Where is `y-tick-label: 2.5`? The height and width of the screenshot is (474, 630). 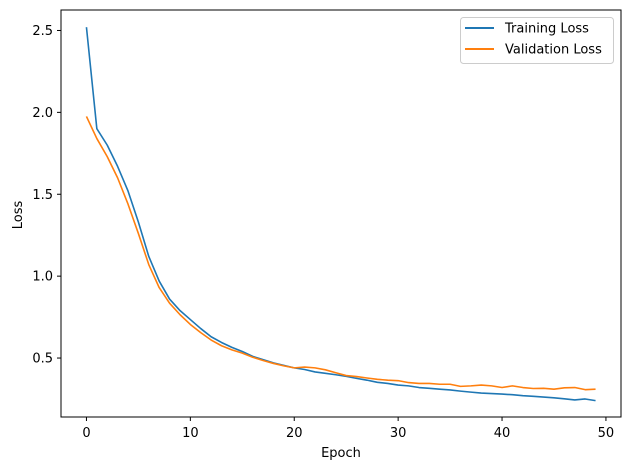
y-tick-label: 2.5 is located at coordinates (42, 31).